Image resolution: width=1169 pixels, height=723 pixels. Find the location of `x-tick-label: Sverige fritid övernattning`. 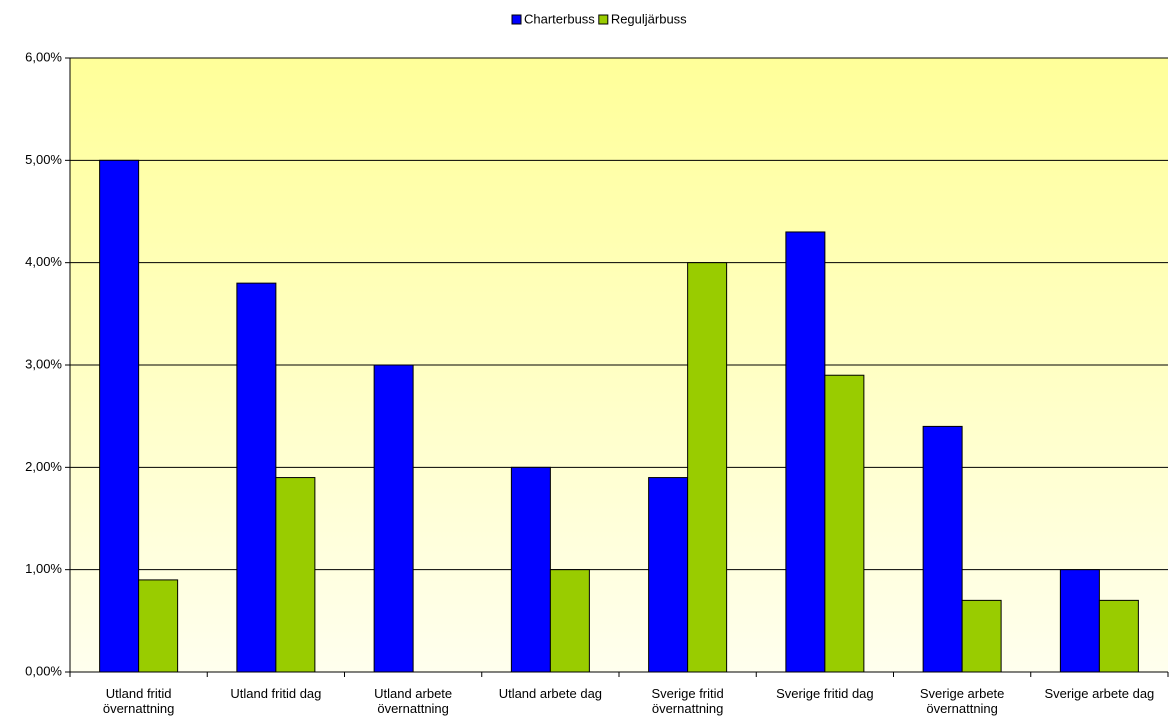

x-tick-label: Sverige fritid övernattning is located at coordinates (687, 701).